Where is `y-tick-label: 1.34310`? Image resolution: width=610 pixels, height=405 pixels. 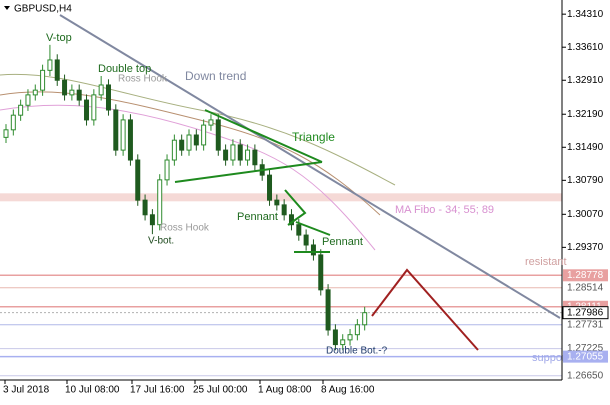
y-tick-label: 1.34310 is located at coordinates (585, 14).